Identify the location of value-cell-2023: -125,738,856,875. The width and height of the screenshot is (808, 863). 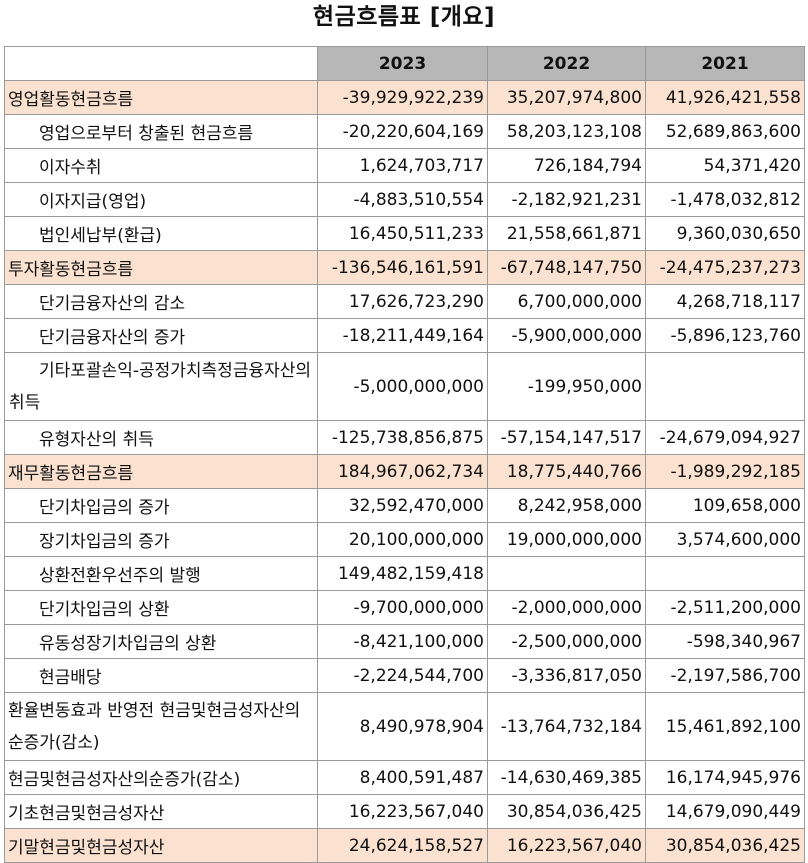
(402, 437).